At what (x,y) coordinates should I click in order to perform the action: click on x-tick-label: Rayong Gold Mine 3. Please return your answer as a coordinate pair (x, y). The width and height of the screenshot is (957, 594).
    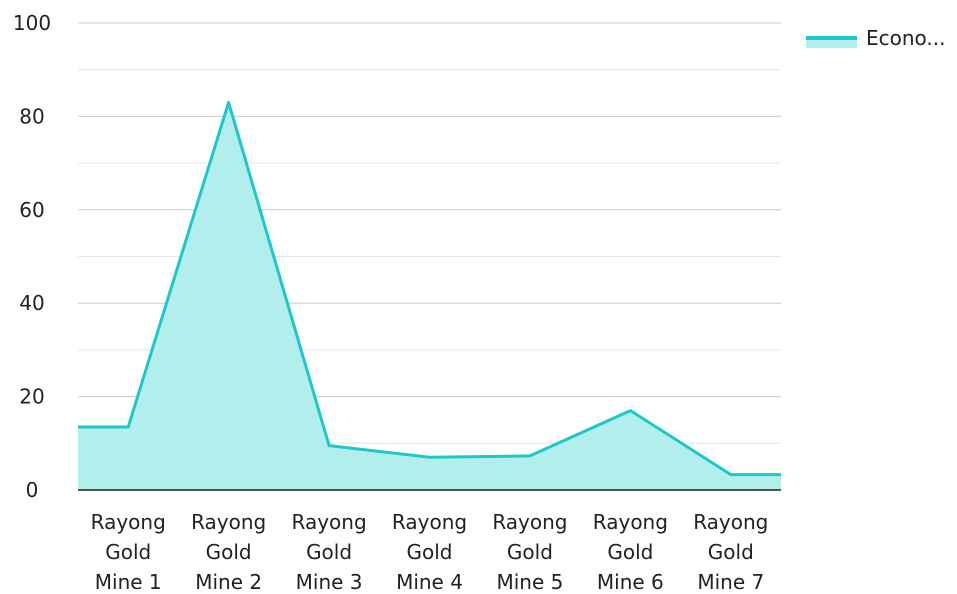
    Looking at the image, I should click on (328, 552).